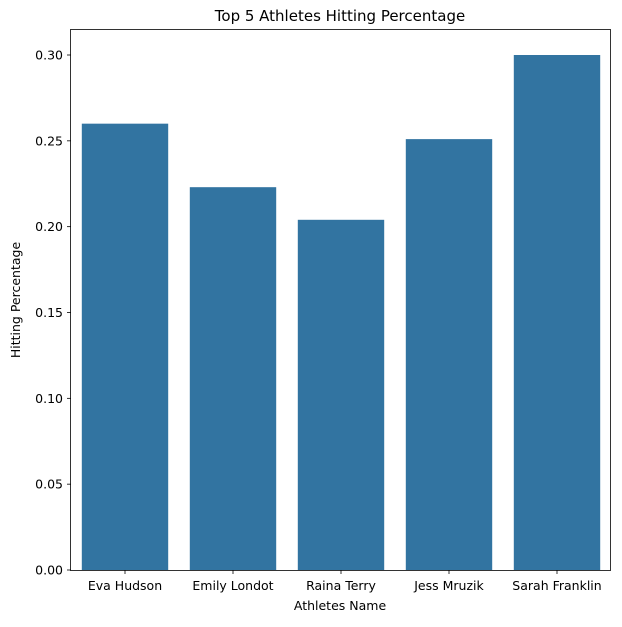  What do you see at coordinates (125, 347) in the screenshot?
I see `bar-eva-hudson` at bounding box center [125, 347].